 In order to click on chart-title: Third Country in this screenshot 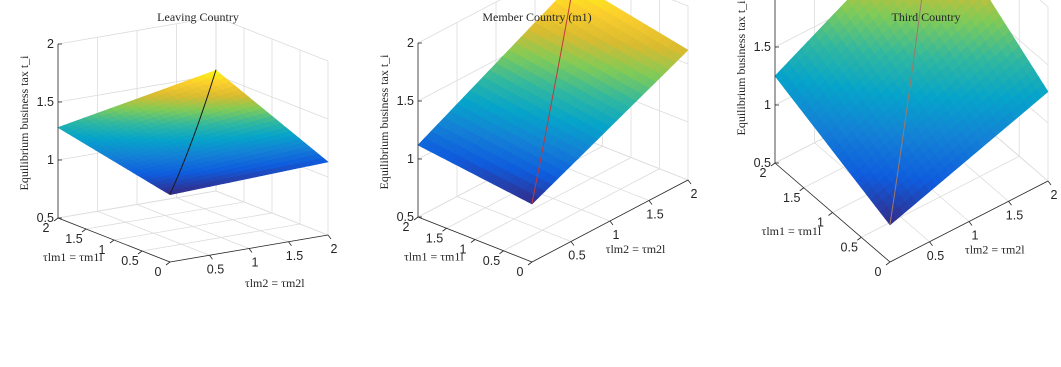, I will do `click(926, 17)`.